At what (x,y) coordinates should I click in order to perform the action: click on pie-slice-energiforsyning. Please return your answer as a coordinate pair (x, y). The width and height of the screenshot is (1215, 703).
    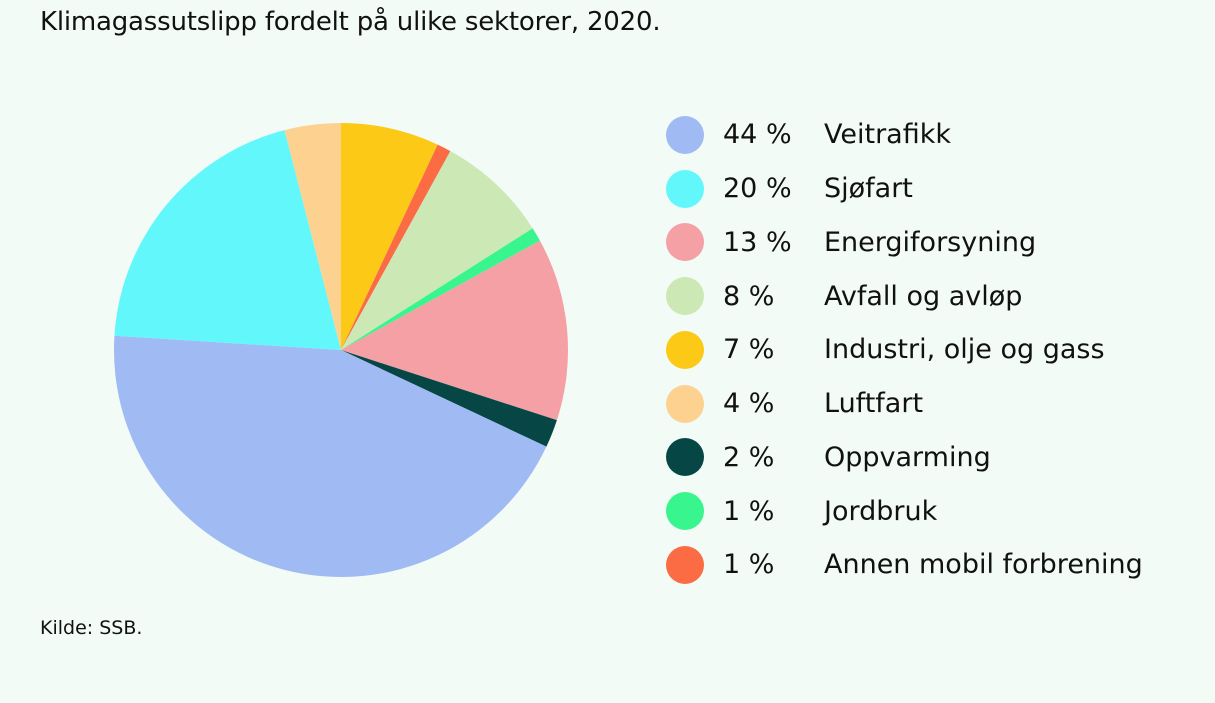
    Looking at the image, I should click on (455, 330).